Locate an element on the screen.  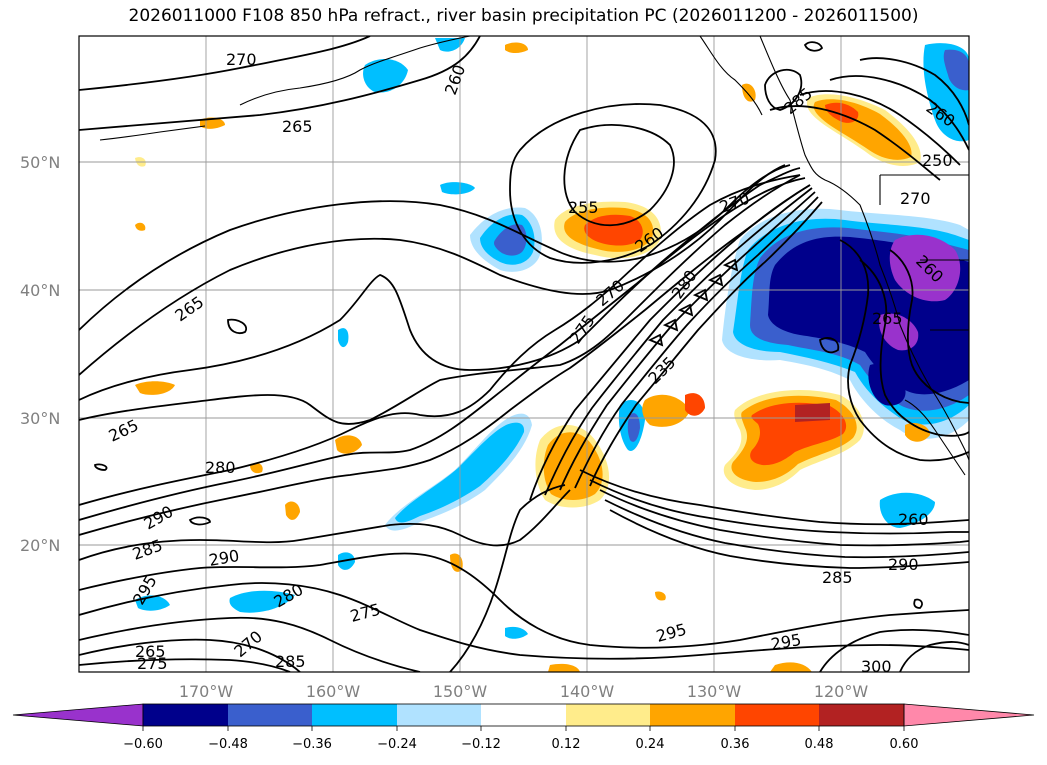
lon-label: 130°W is located at coordinates (714, 691).